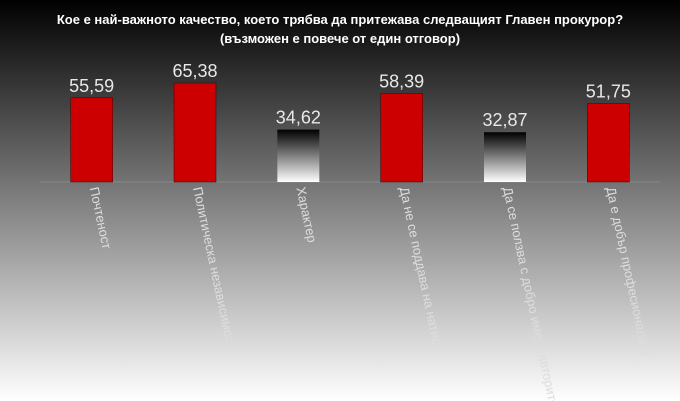 This screenshot has height=401, width=680. Describe the element at coordinates (401, 82) in the screenshot. I see `value-label: 58,39` at that location.